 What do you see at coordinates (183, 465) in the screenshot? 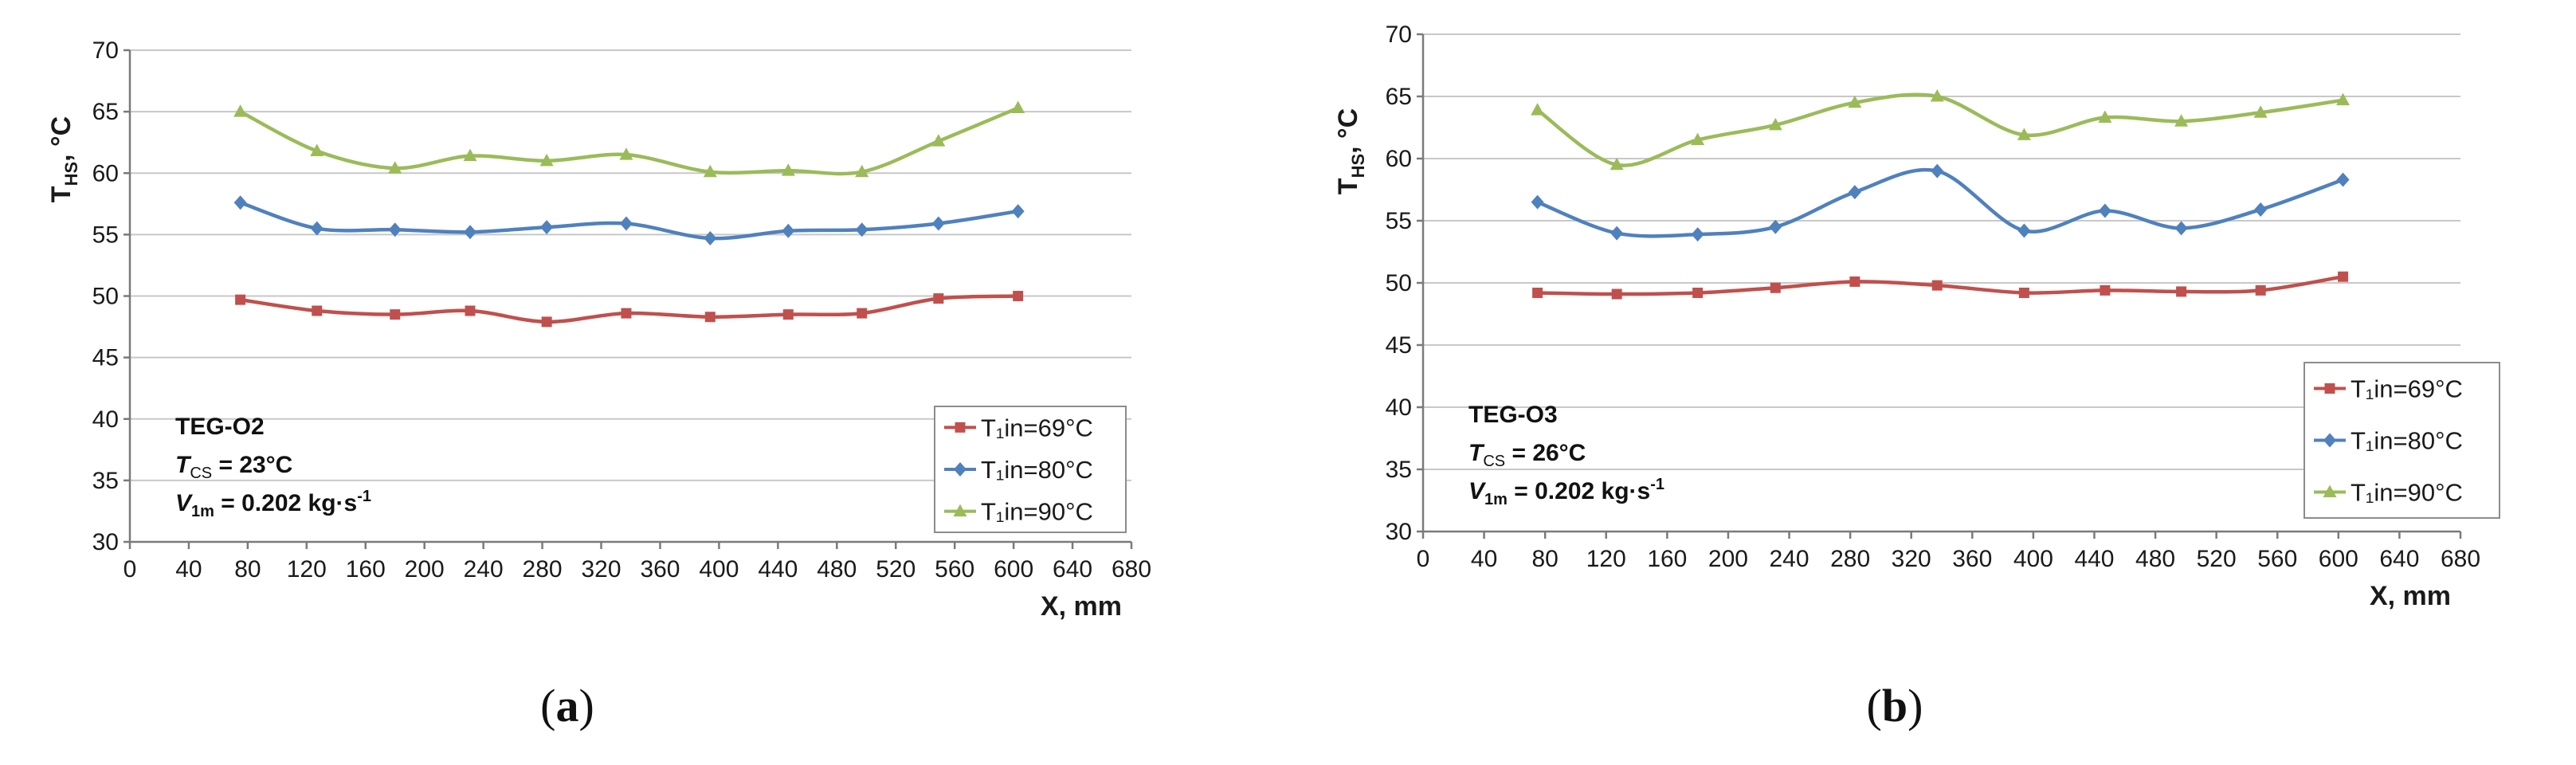
I see `annotation-temp-symbol: T` at bounding box center [183, 465].